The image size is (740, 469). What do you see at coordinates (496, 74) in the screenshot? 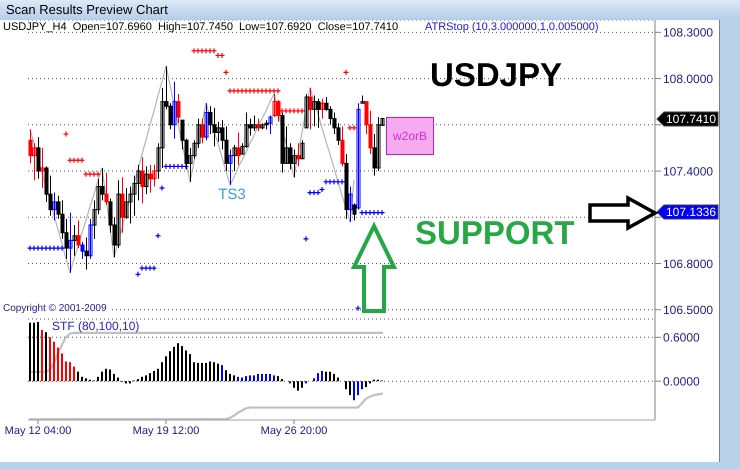
I see `text: USDJPY` at bounding box center [496, 74].